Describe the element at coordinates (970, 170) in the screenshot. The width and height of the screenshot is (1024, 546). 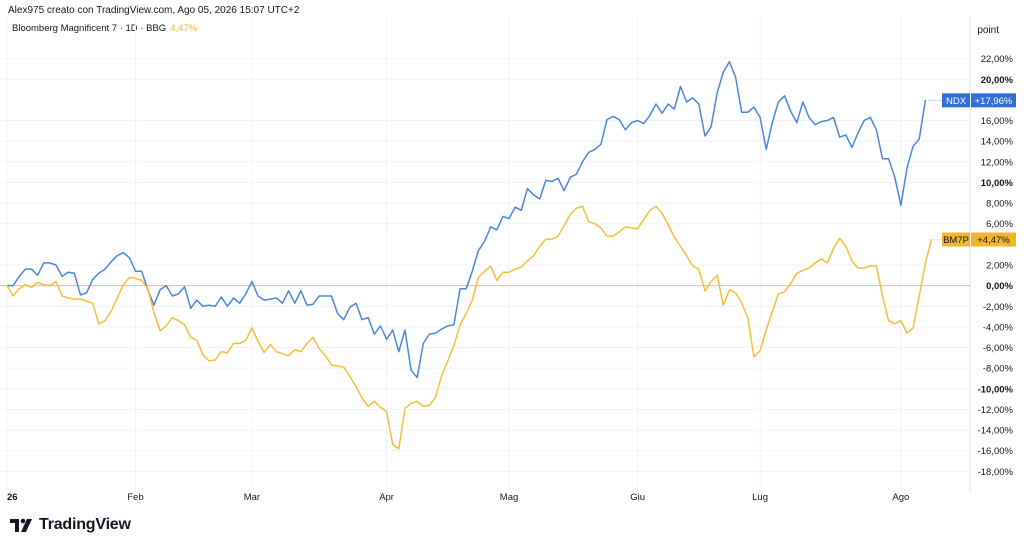
I see `label-layer: NDX +17,96% BM7P +4,47%` at that location.